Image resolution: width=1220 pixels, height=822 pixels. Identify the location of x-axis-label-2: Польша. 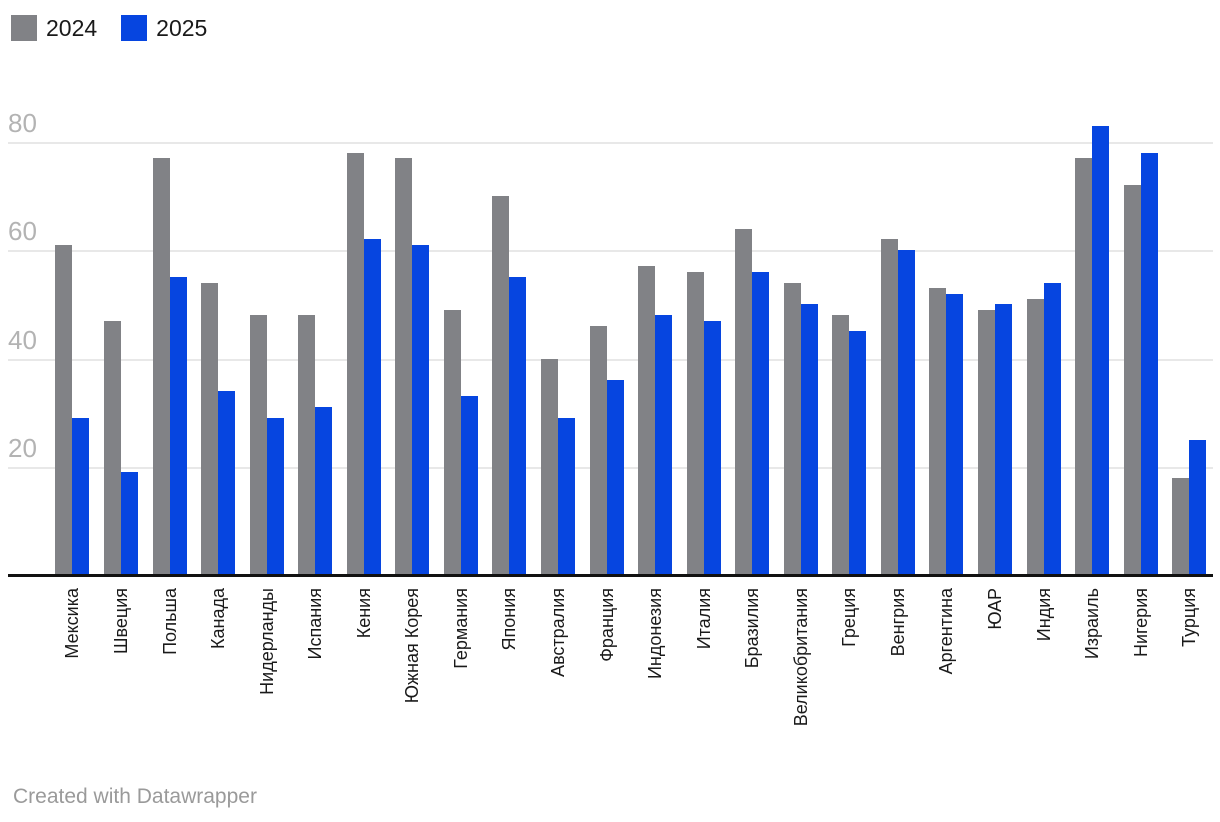
(169, 621).